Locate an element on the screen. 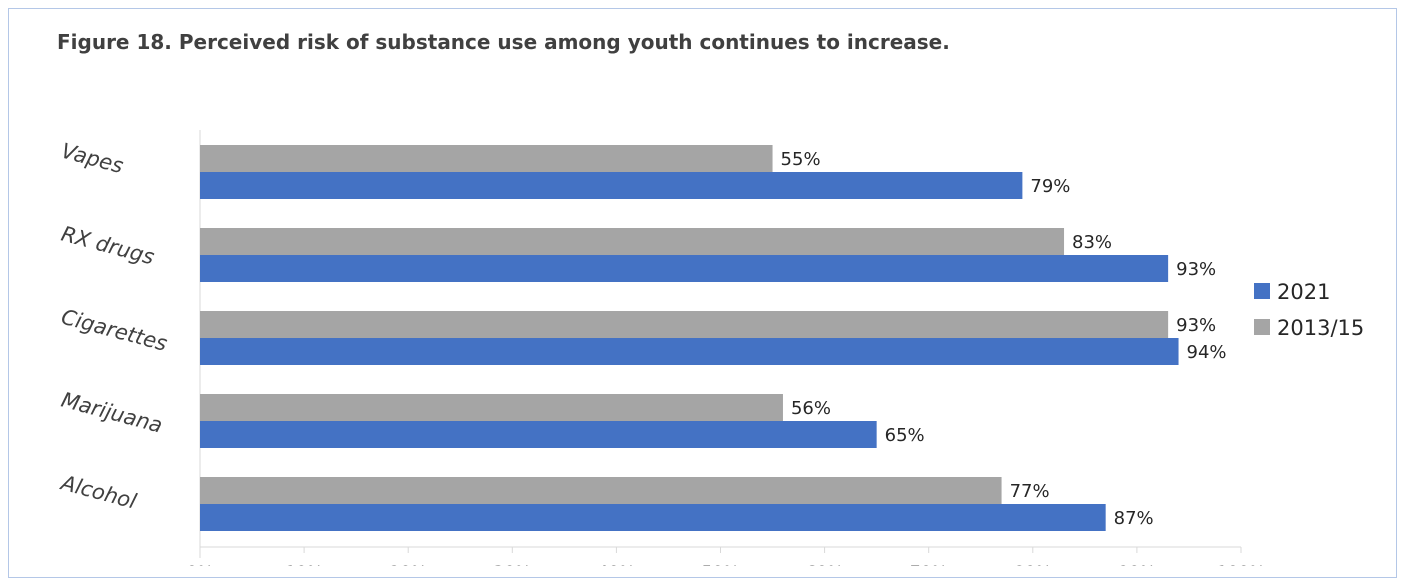 The height and width of the screenshot is (578, 1407). category-label-marijuana: Marijuana is located at coordinates (112, 413).